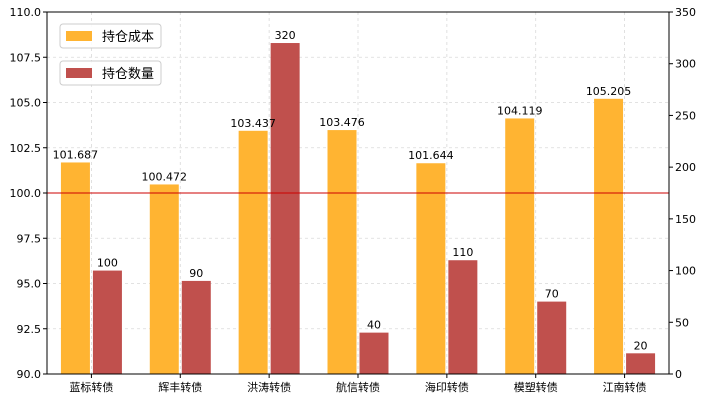 The height and width of the screenshot is (402, 704). I want to click on x-tick-label-2: 洪涛转债, so click(269, 387).